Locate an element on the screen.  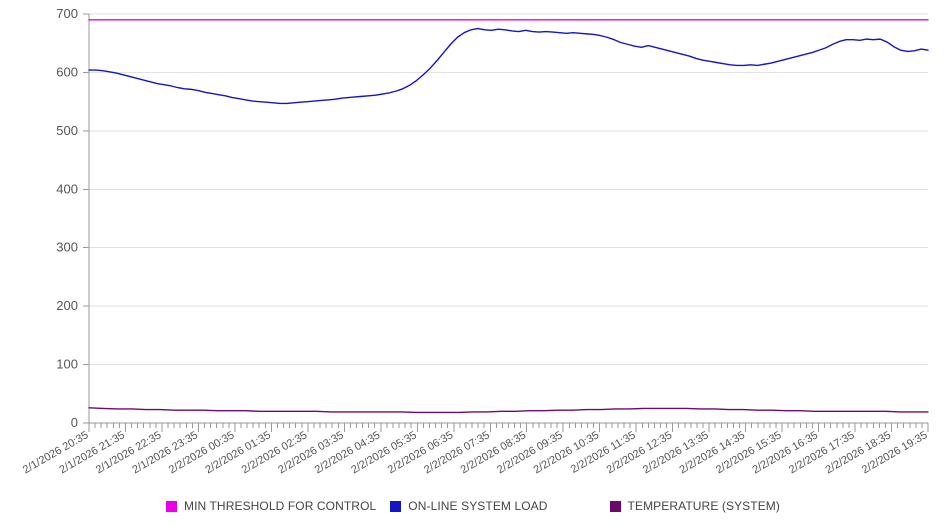
legend-label: TEMPERATURE (SYSTEM) is located at coordinates (703, 506).